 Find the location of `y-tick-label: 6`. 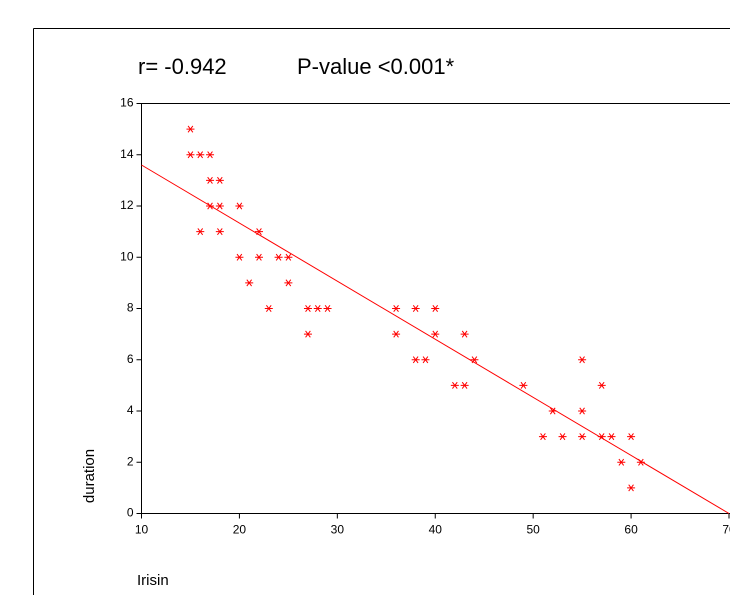

y-tick-label: 6 is located at coordinates (130, 359).